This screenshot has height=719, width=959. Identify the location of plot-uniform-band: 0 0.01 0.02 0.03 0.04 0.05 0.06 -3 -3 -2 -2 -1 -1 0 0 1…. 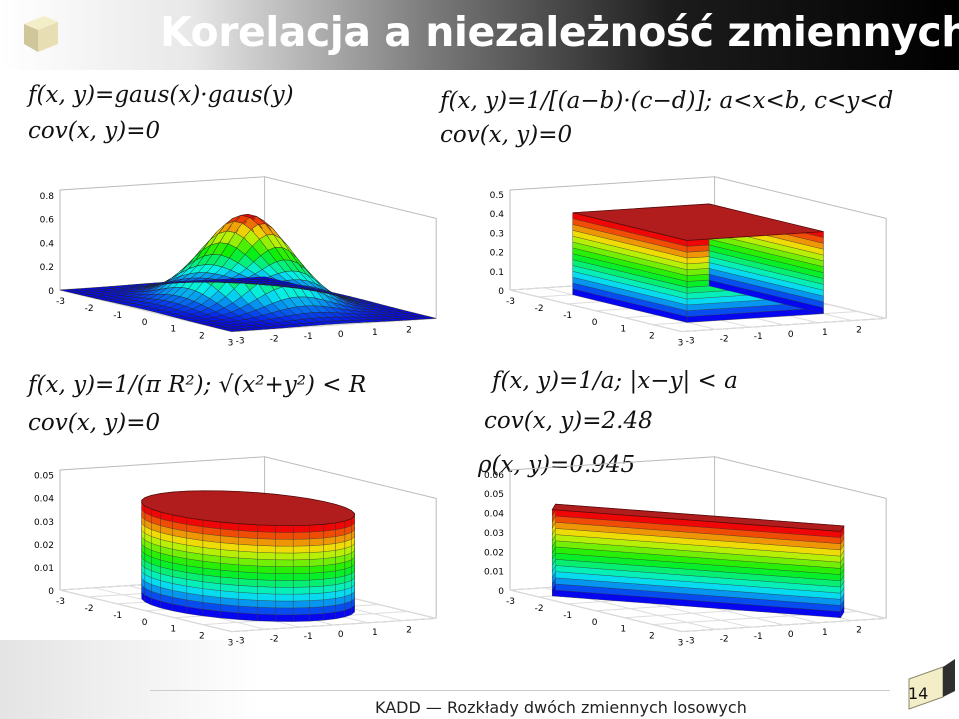
(685, 552).